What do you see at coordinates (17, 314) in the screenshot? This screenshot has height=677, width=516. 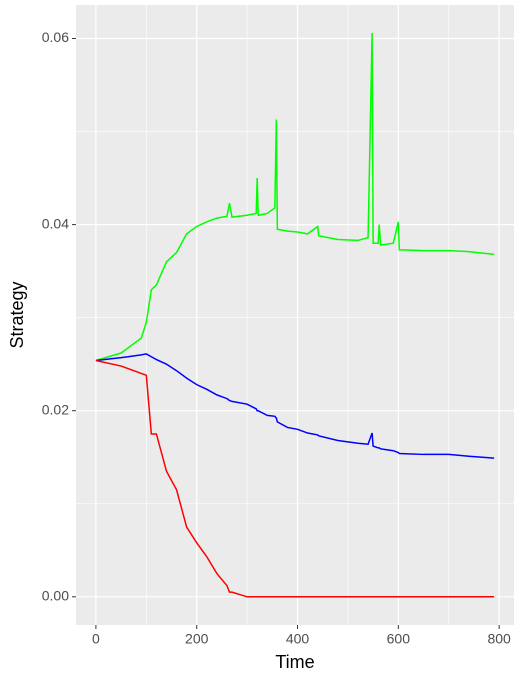 I see `y-axis-label: Strategy` at bounding box center [17, 314].